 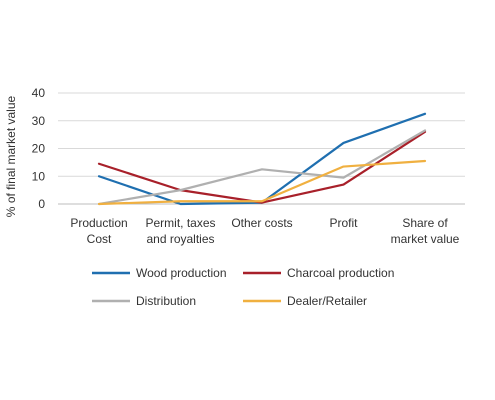 I want to click on y-tick-label: 10, so click(x=39, y=176).